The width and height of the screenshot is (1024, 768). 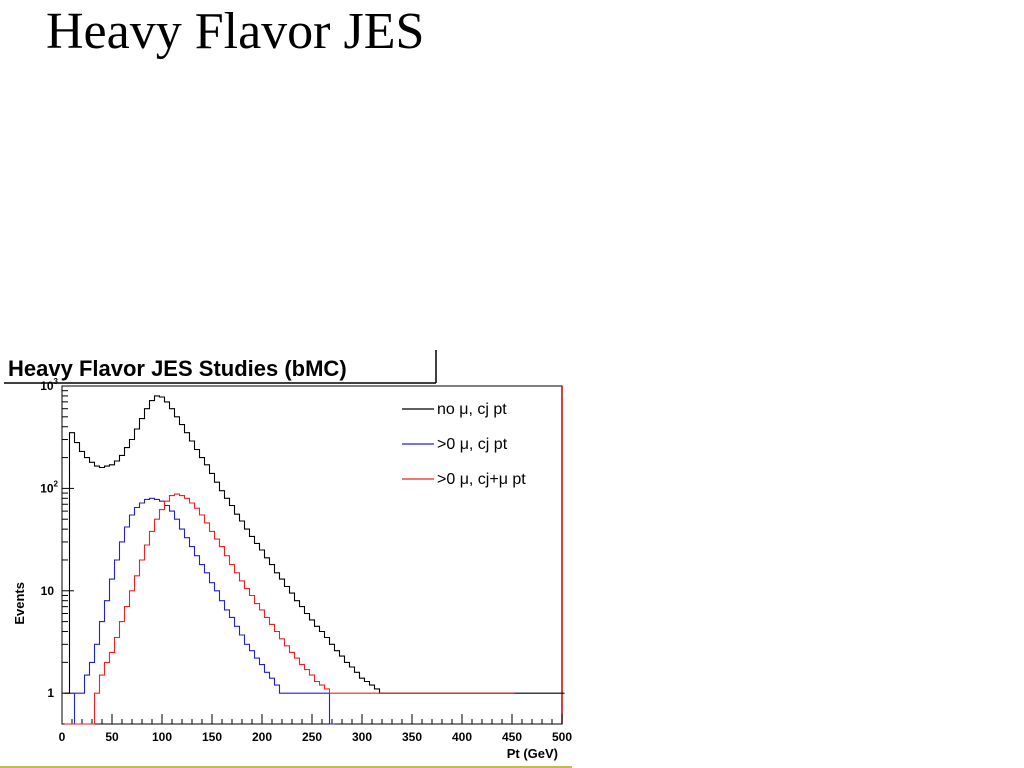 I want to click on x-tick-label: 350, so click(x=412, y=737).